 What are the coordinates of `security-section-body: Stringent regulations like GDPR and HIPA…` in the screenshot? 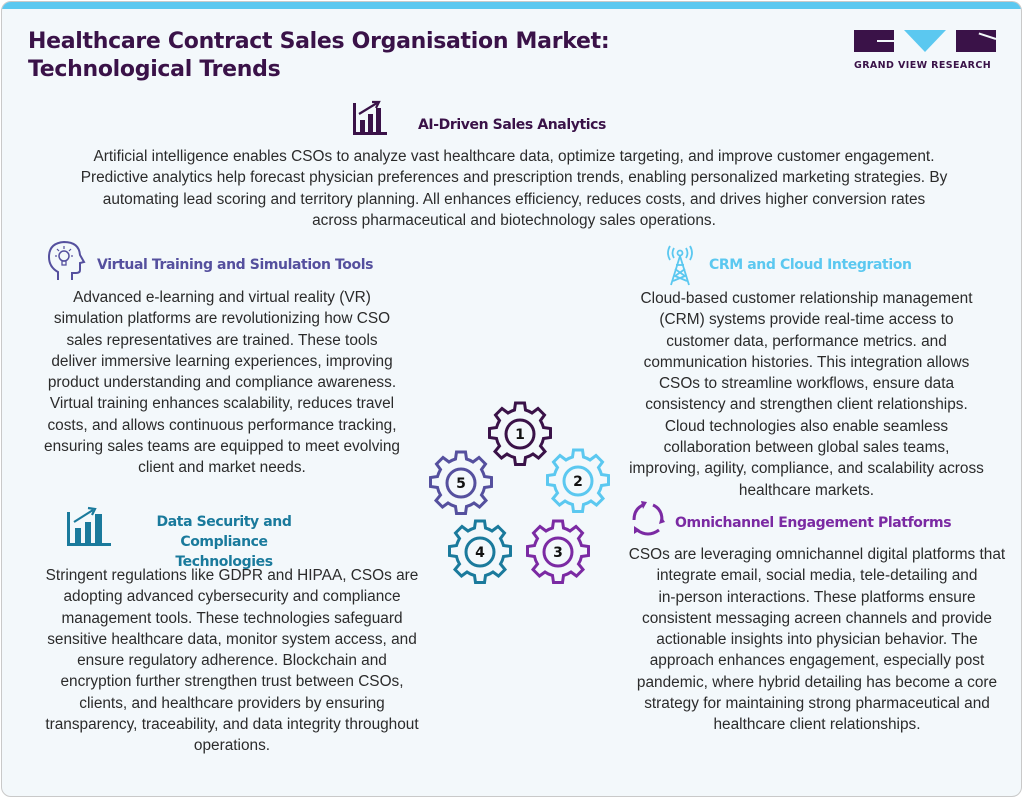 It's located at (232, 661).